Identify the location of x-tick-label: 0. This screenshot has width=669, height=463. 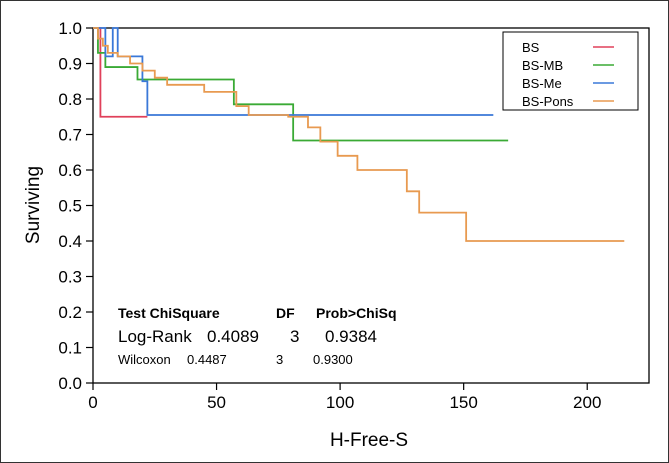
(92, 402).